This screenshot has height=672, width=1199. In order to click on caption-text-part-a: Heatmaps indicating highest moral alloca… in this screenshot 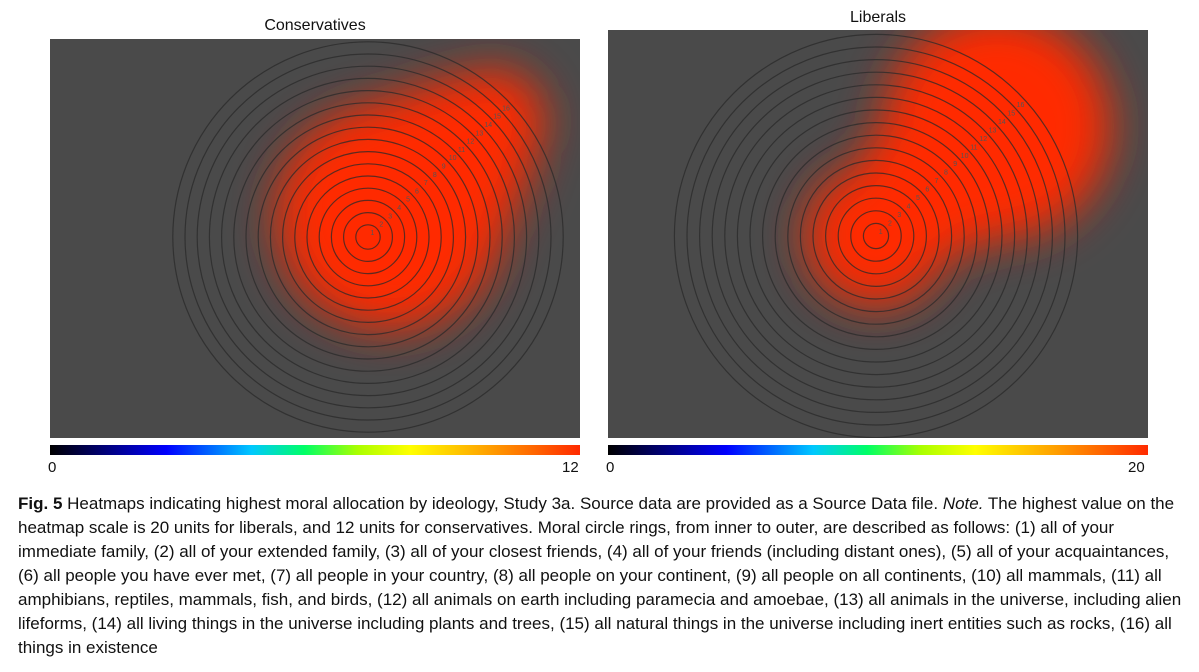, I will do `click(502, 503)`.